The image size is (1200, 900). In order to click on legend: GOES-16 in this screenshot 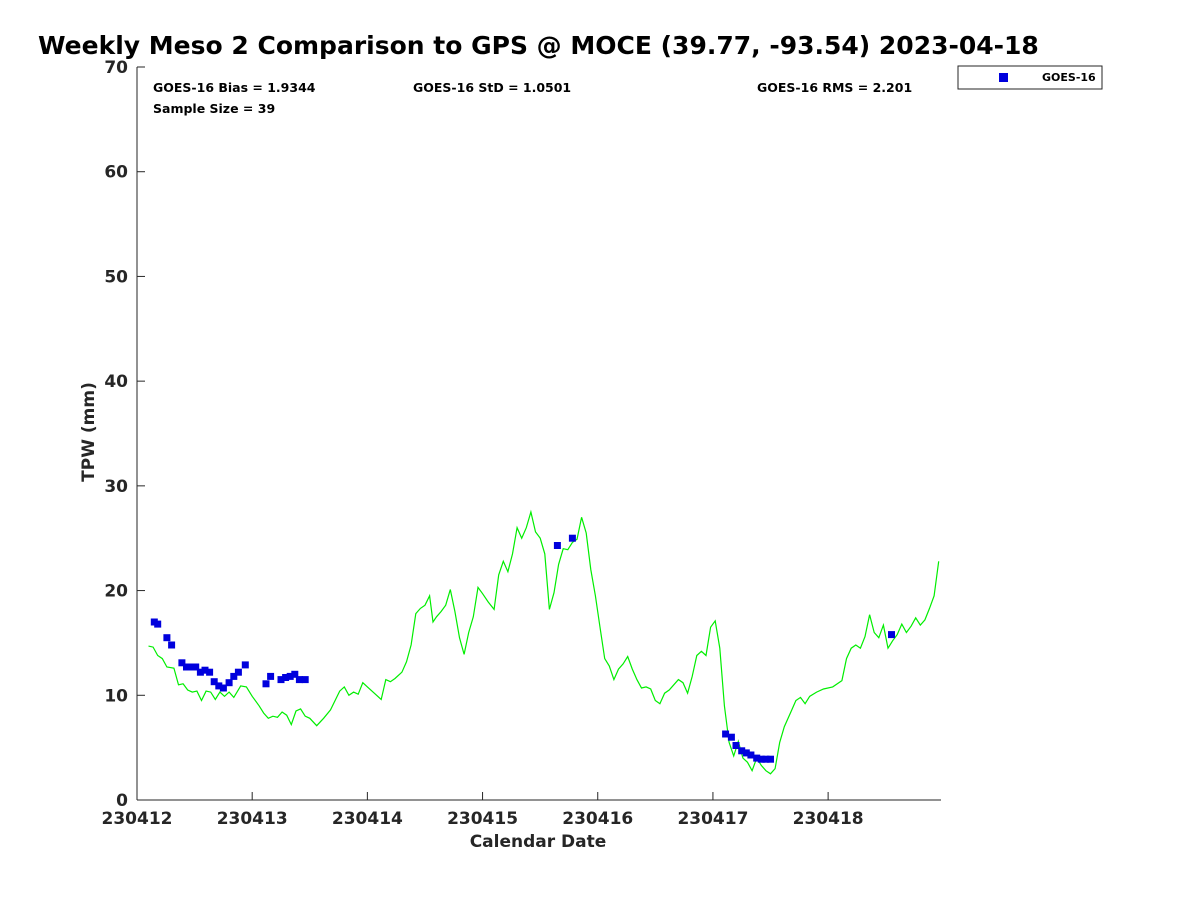, I will do `click(1030, 77)`.